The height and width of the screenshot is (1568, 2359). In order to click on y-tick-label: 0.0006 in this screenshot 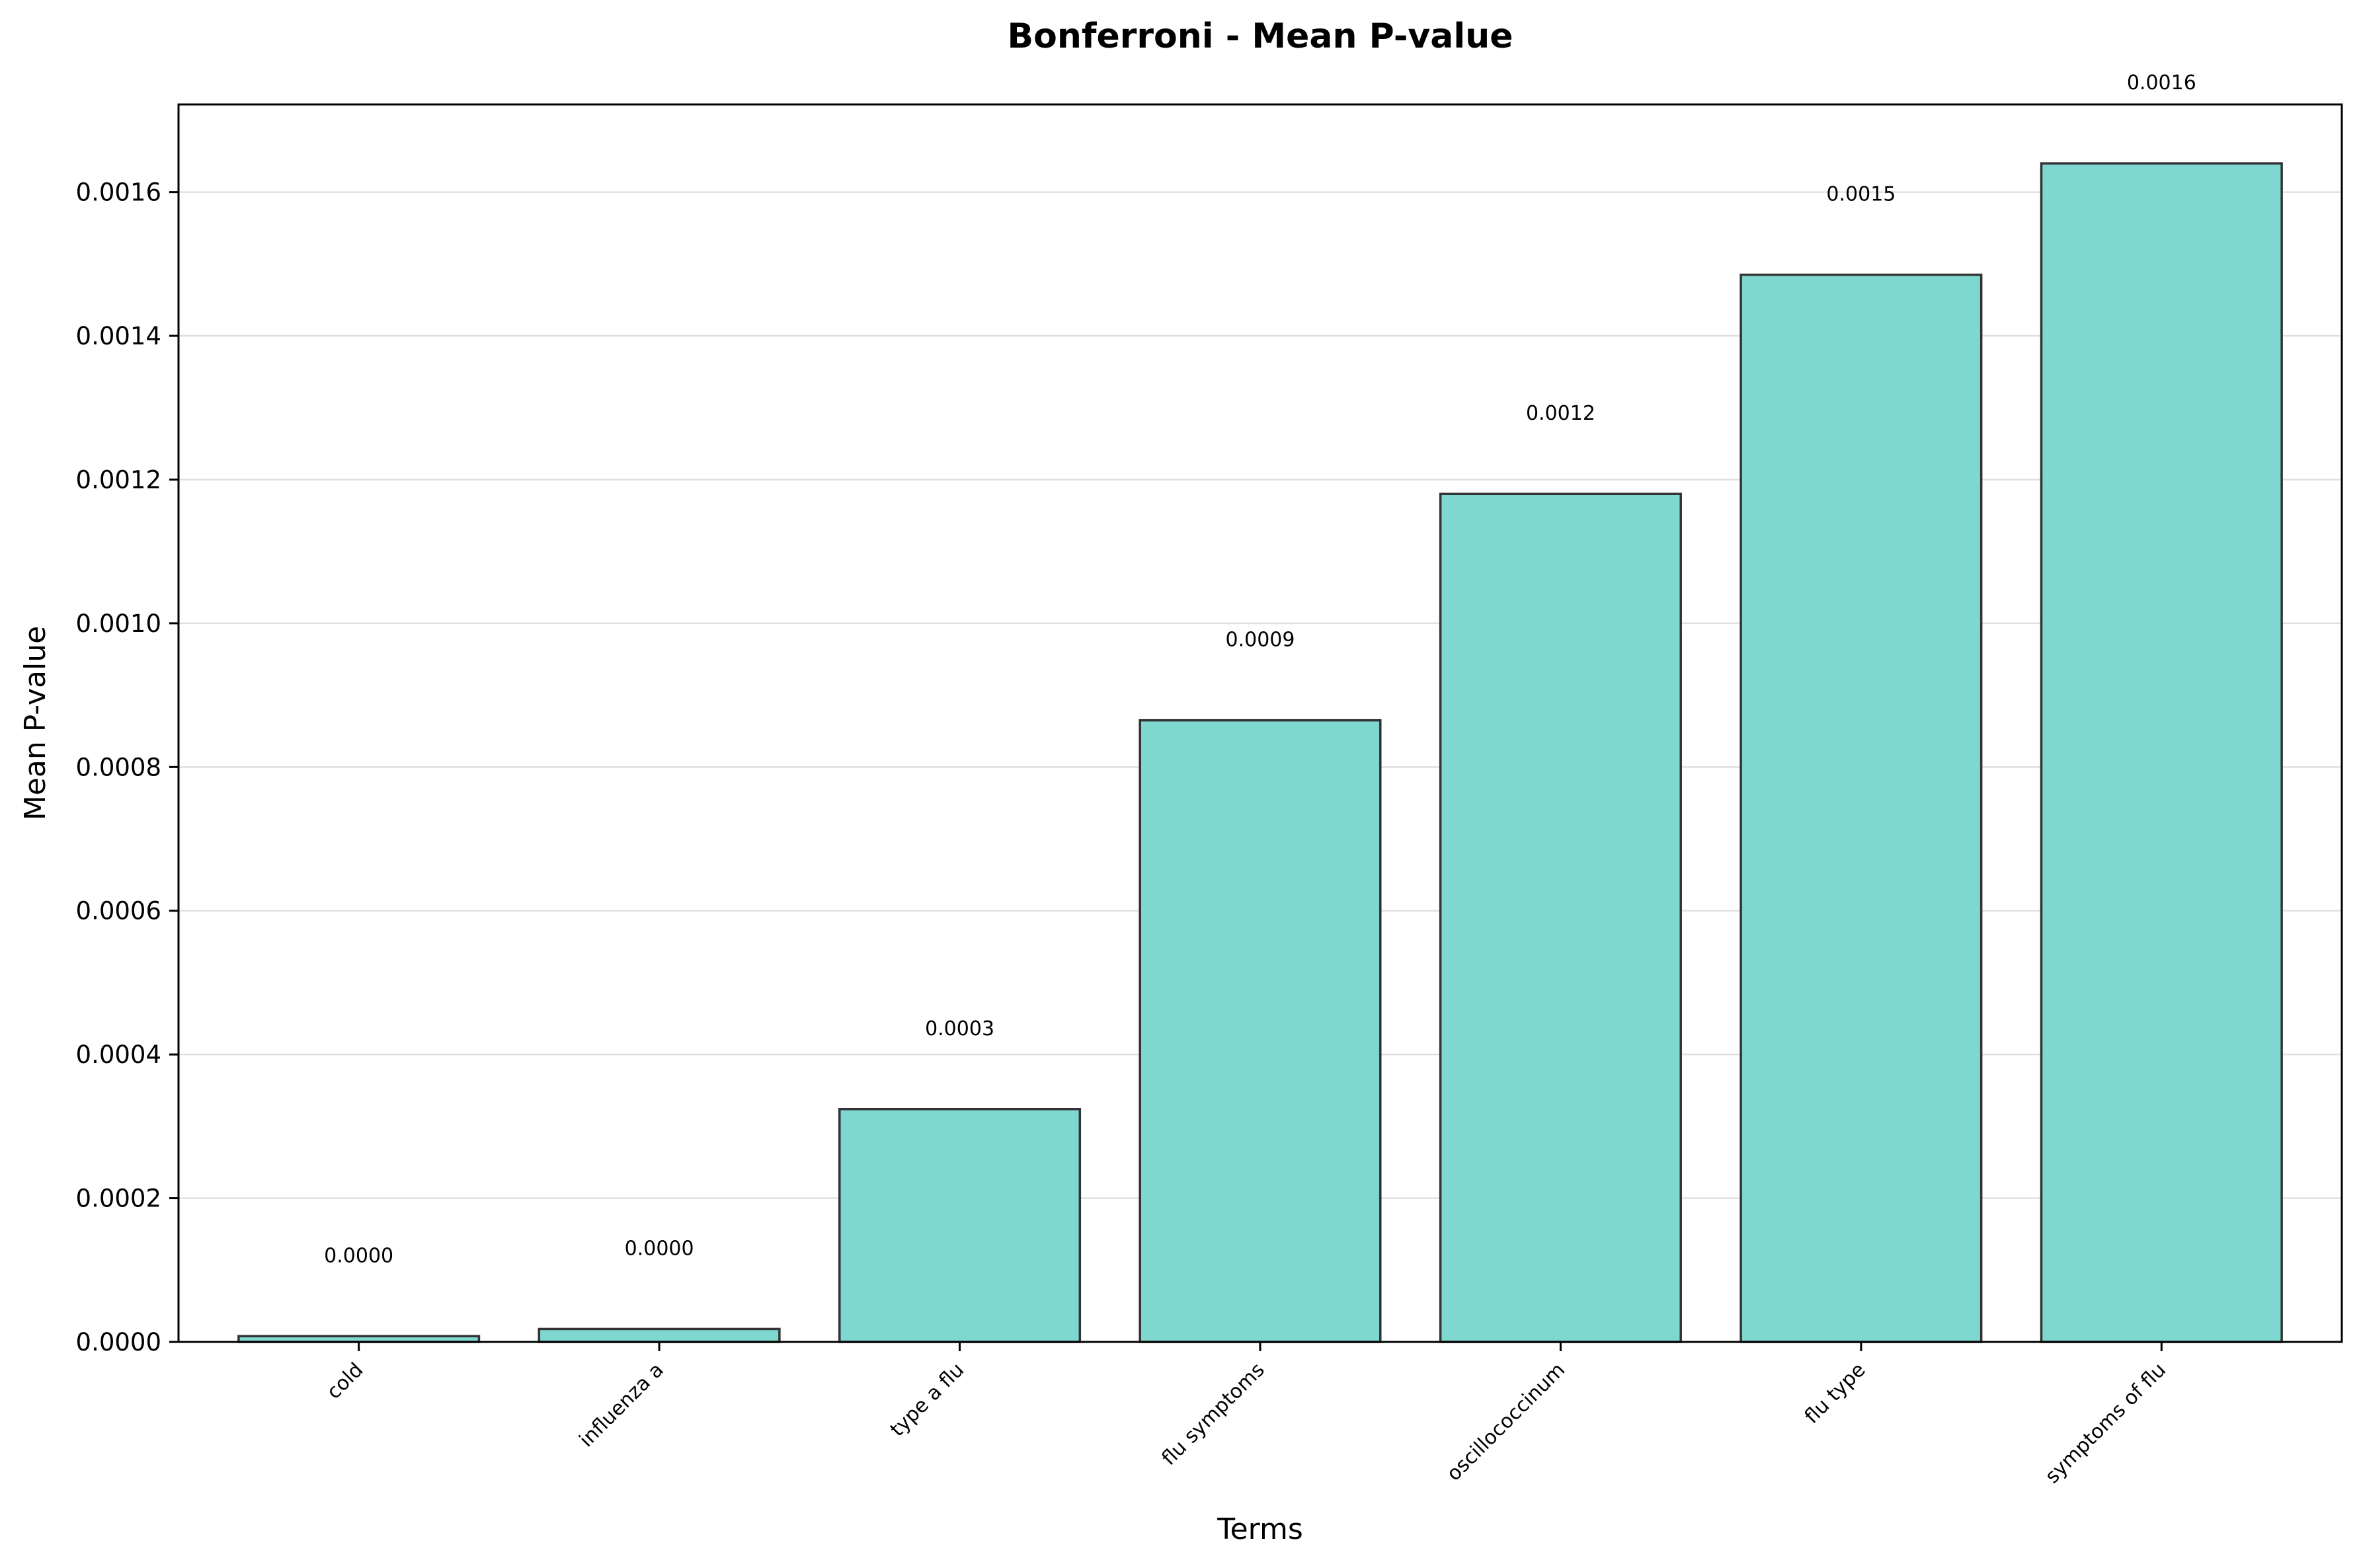, I will do `click(118, 911)`.